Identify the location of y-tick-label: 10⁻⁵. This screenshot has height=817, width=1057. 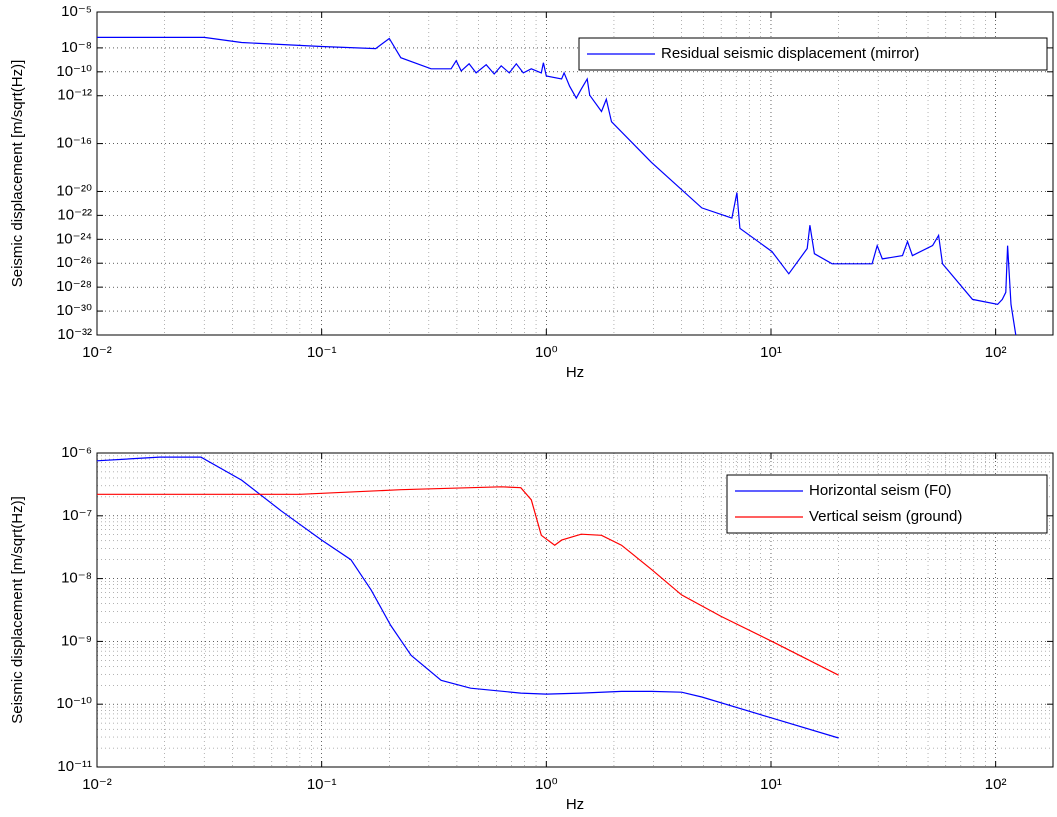
(76, 11).